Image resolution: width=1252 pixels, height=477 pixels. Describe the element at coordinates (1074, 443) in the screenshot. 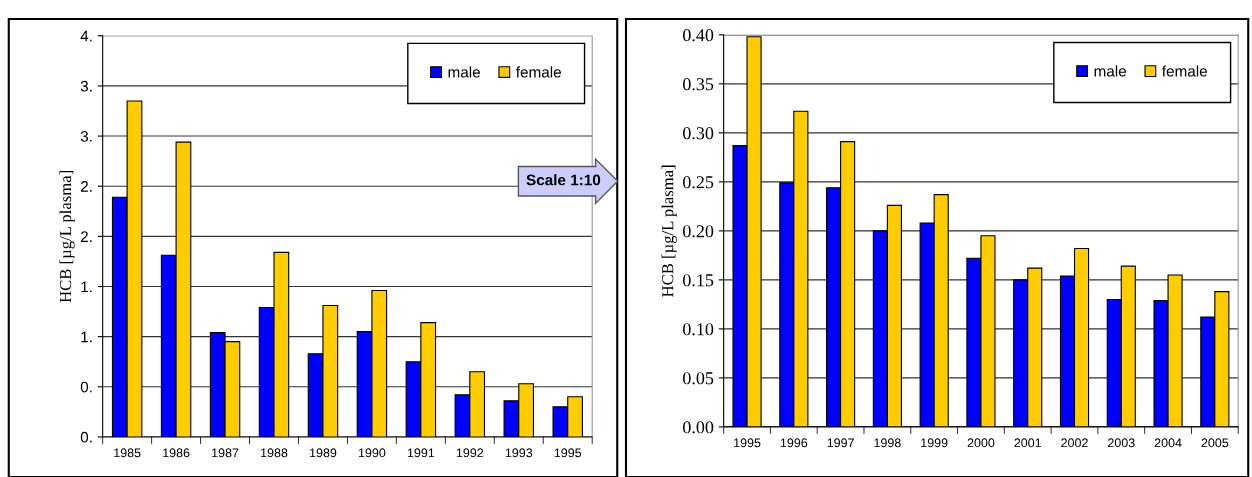

I see `x-tick-label: 2002` at that location.